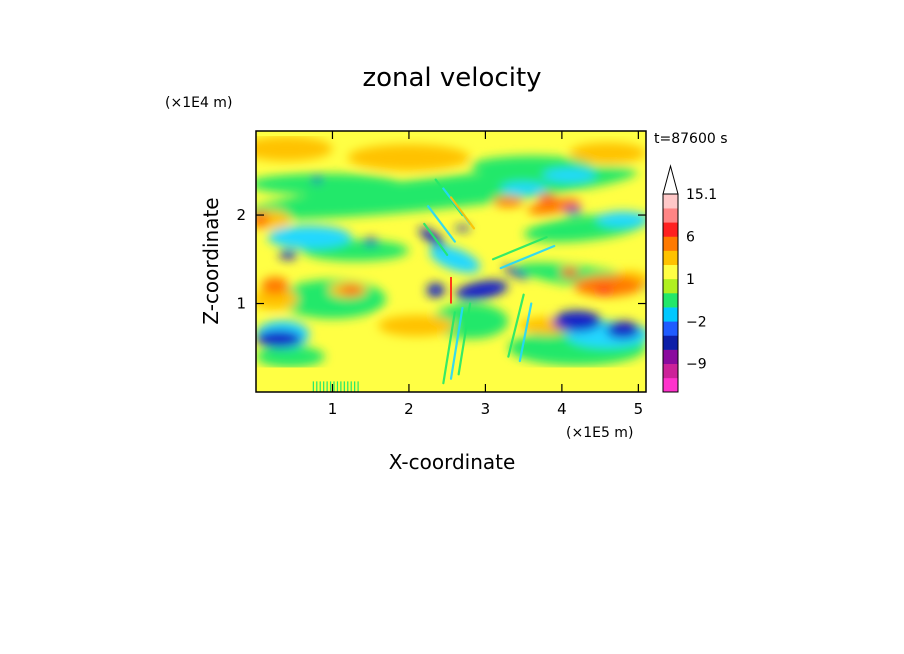 The image size is (904, 654). I want to click on colorbar: 15.1 6 1 −2 −9, so click(689, 278).